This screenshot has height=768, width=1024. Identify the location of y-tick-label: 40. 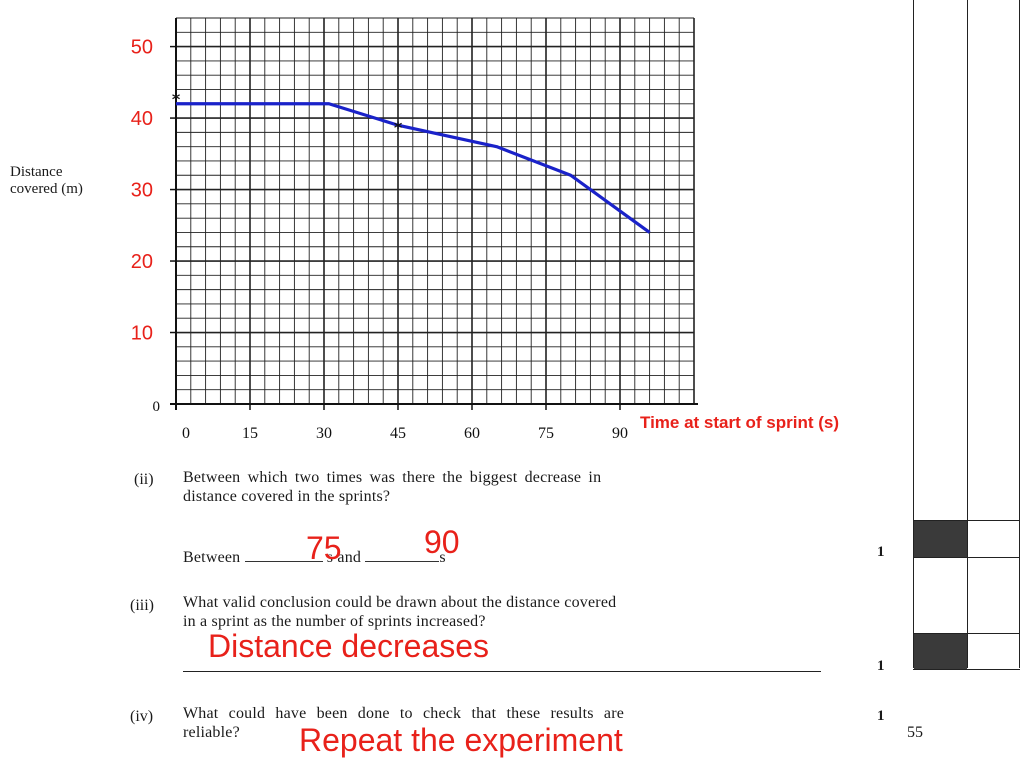
(142, 119).